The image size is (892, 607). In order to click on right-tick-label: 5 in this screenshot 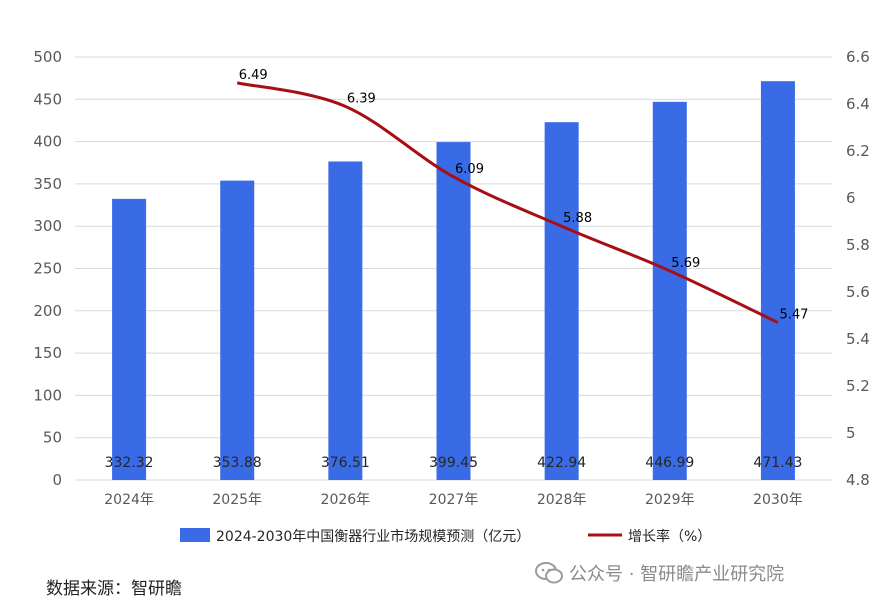, I will do `click(851, 433)`.